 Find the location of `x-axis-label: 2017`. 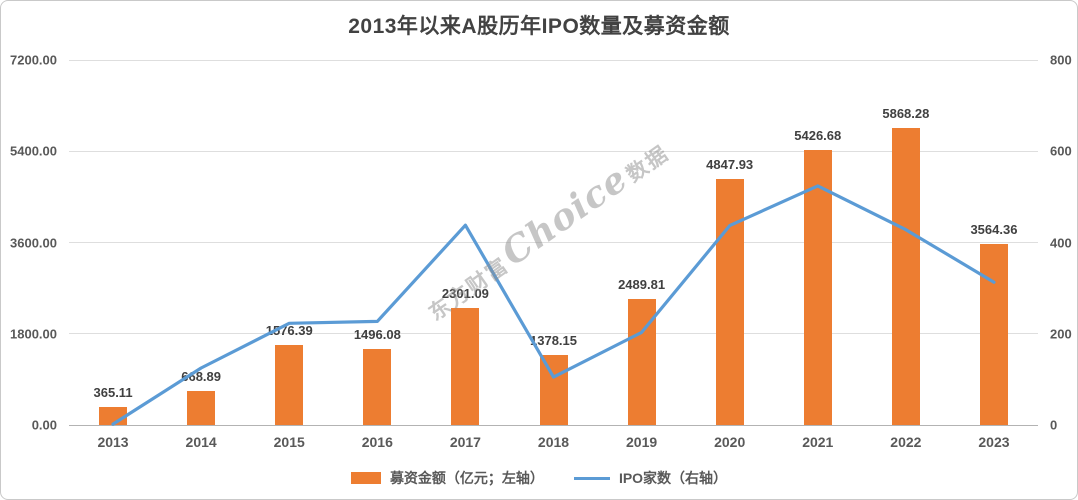

x-axis-label: 2017 is located at coordinates (465, 442).